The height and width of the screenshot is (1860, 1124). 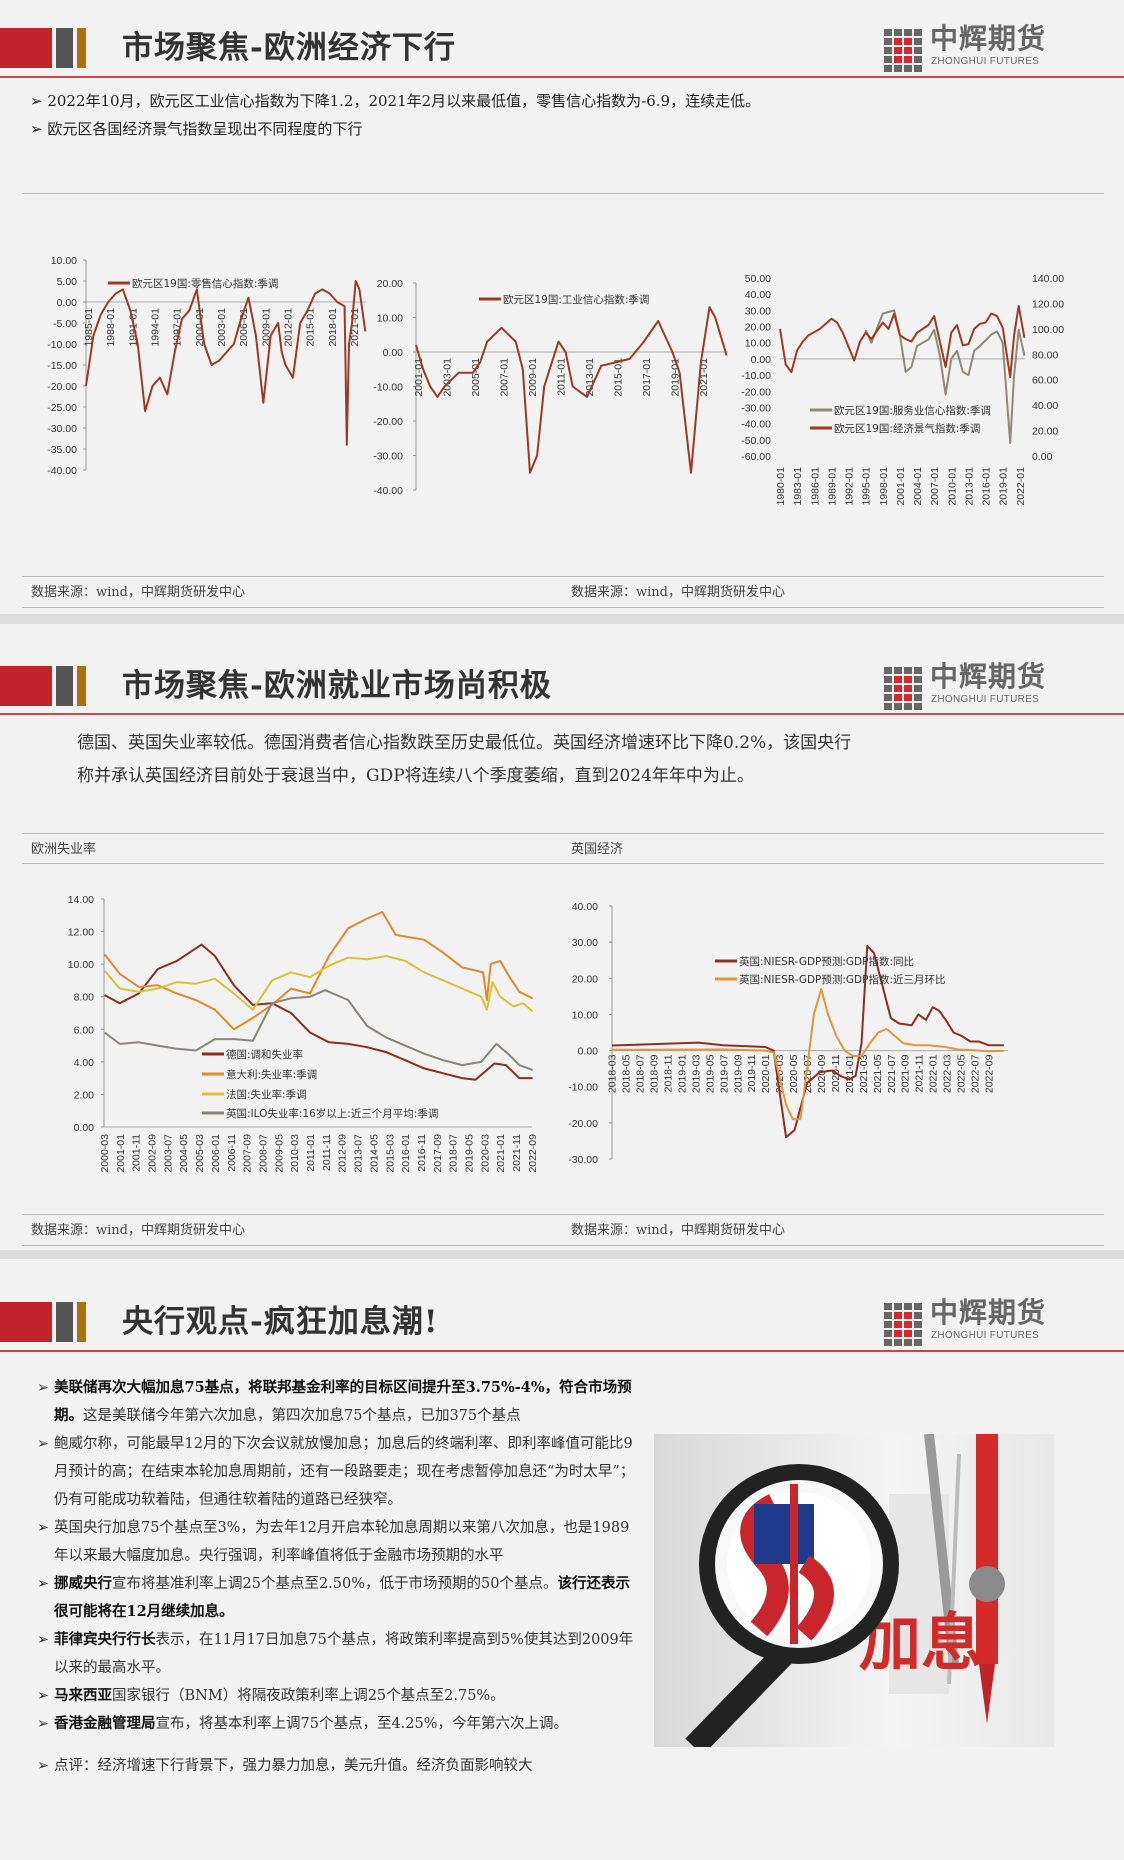 What do you see at coordinates (696, 1073) in the screenshot?
I see `x-tick-label: 2019-03` at bounding box center [696, 1073].